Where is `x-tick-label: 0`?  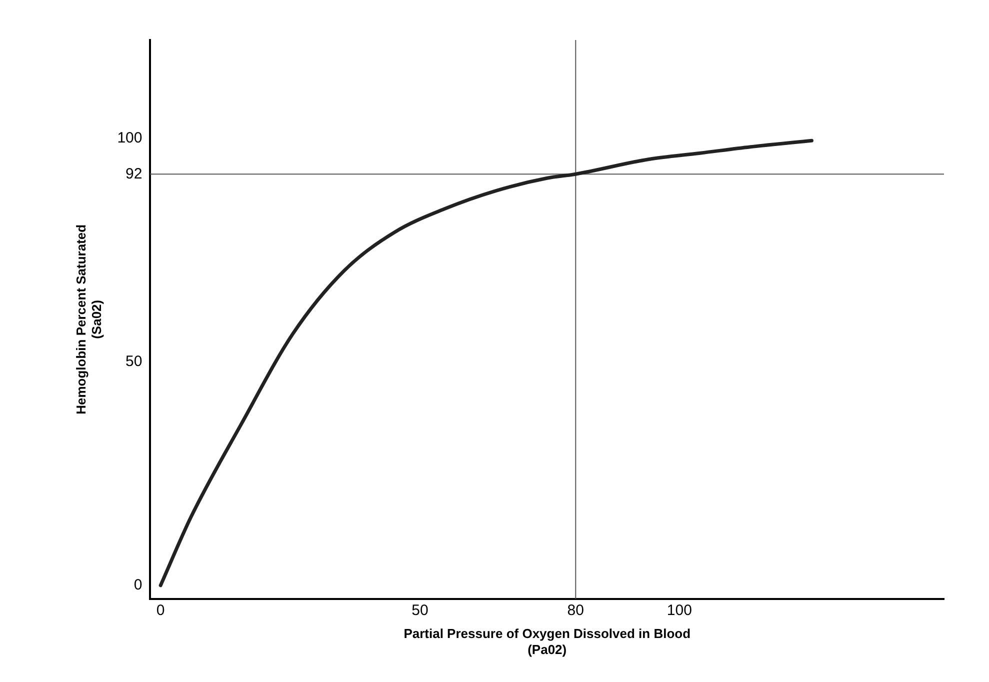
x-tick-label: 0 is located at coordinates (160, 610).